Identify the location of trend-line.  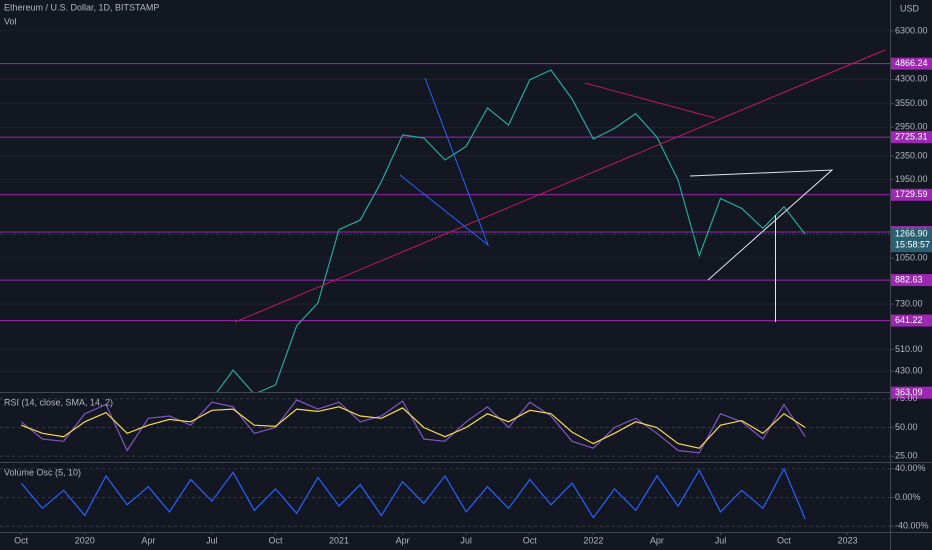
(650, 100).